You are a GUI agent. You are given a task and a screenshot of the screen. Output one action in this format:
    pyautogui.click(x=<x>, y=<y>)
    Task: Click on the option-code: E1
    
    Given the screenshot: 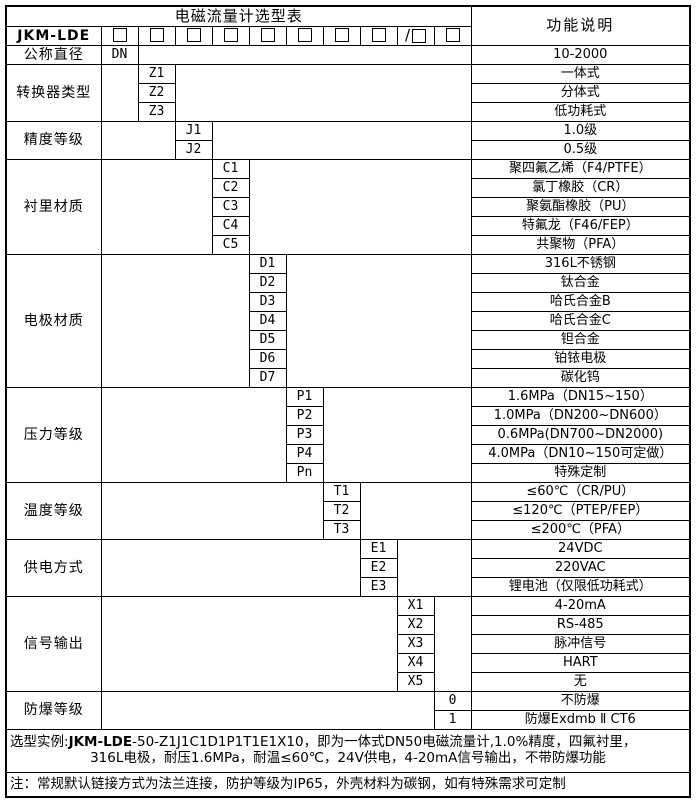 What is the action you would take?
    pyautogui.click(x=378, y=549)
    